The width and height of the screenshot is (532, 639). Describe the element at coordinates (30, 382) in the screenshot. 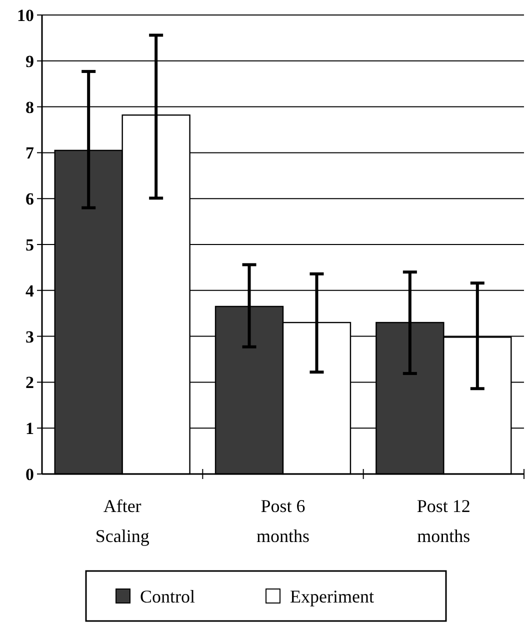

I see `y-tick-label: 2` at that location.